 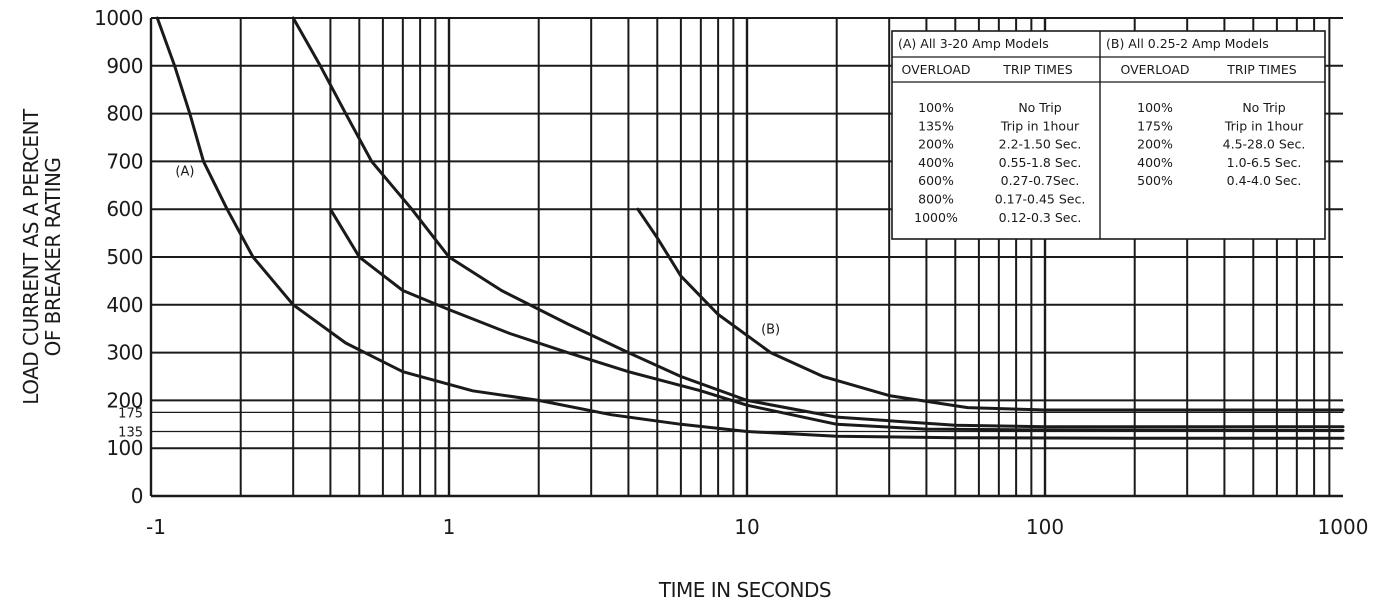 I want to click on legend-a-overload: 135%, so click(x=936, y=125).